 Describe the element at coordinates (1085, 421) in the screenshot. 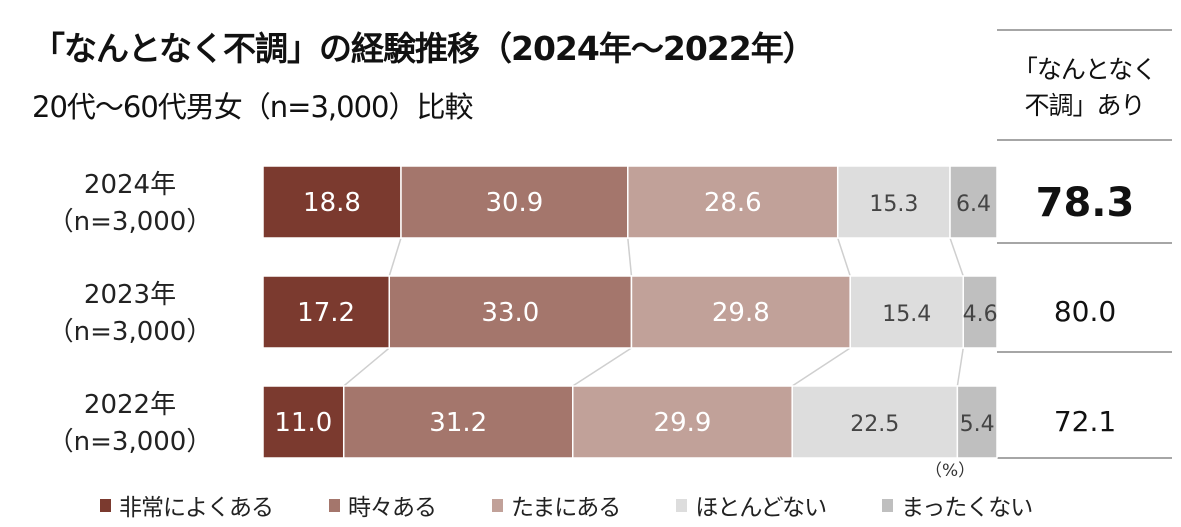

I see `total-value: 72.1` at that location.